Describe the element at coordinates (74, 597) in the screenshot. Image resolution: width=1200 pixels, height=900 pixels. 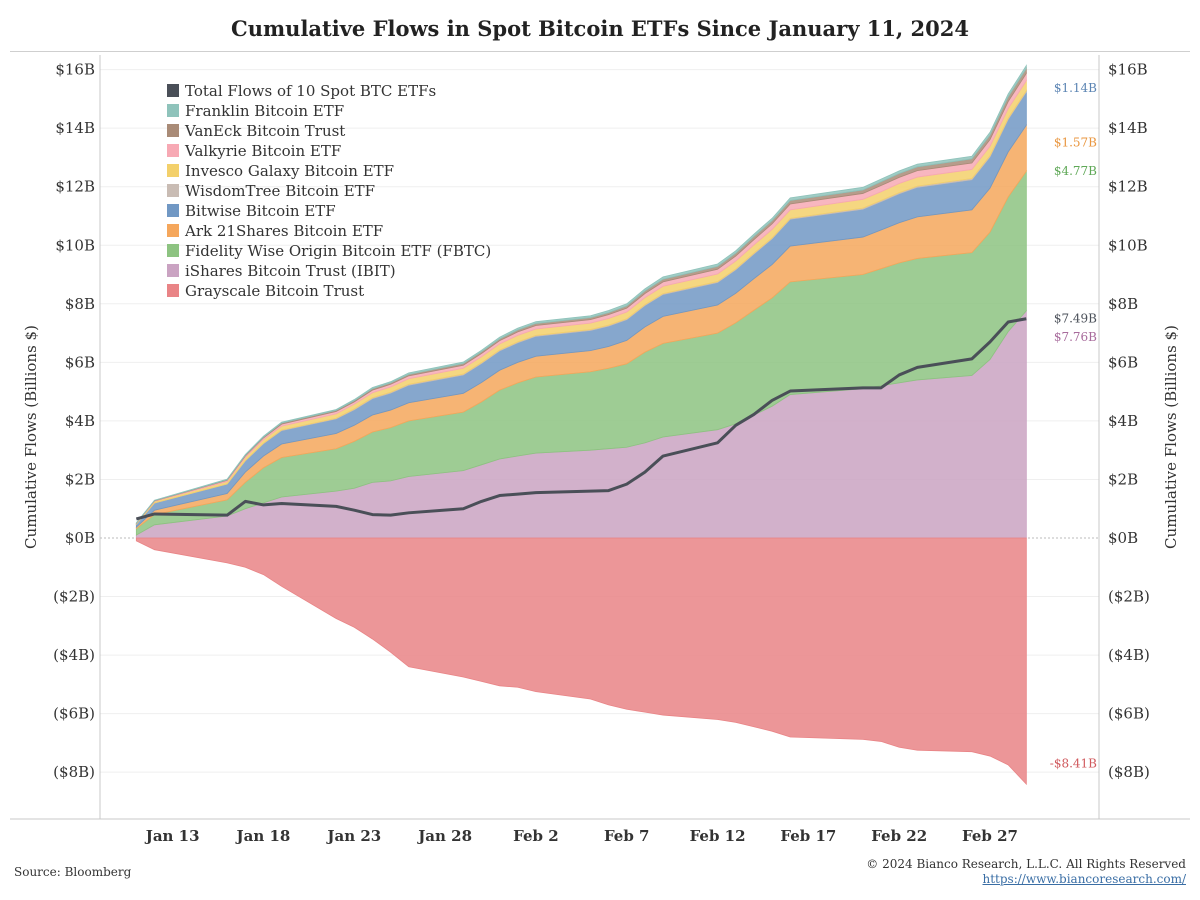
I see `y-tick-label-left: ($2B)` at that location.